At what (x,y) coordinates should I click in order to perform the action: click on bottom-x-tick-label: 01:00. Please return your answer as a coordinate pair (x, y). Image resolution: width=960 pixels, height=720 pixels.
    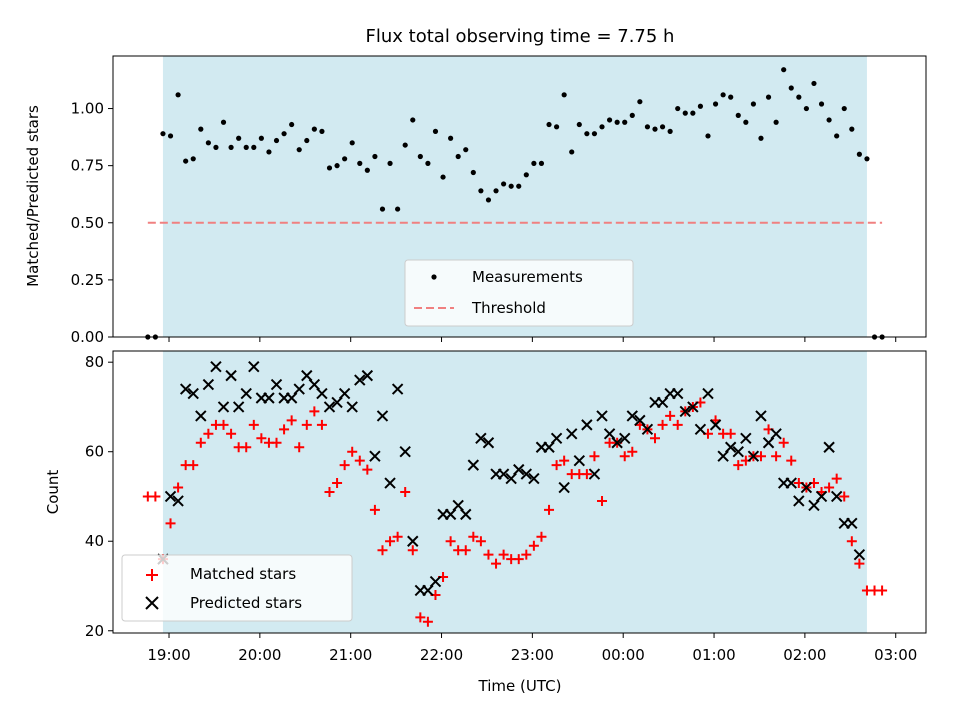
    Looking at the image, I should click on (713, 655).